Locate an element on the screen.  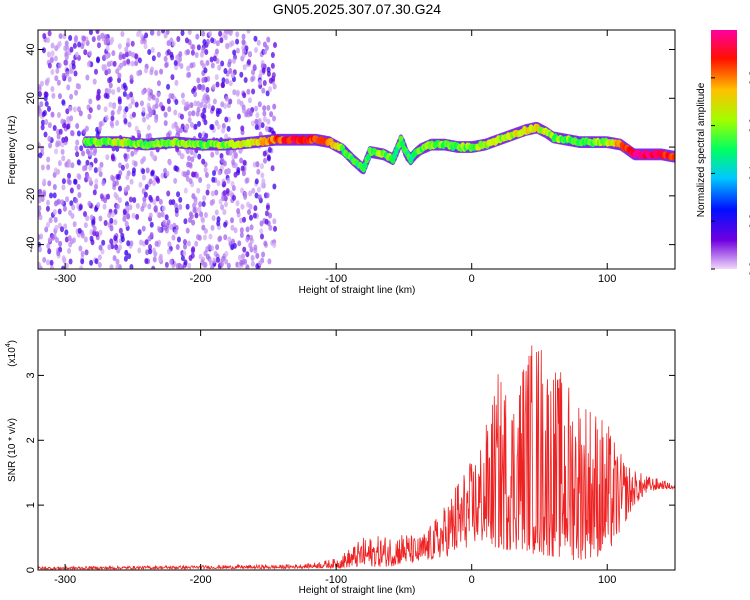
ridge-point is located at coordinates (365, 165).